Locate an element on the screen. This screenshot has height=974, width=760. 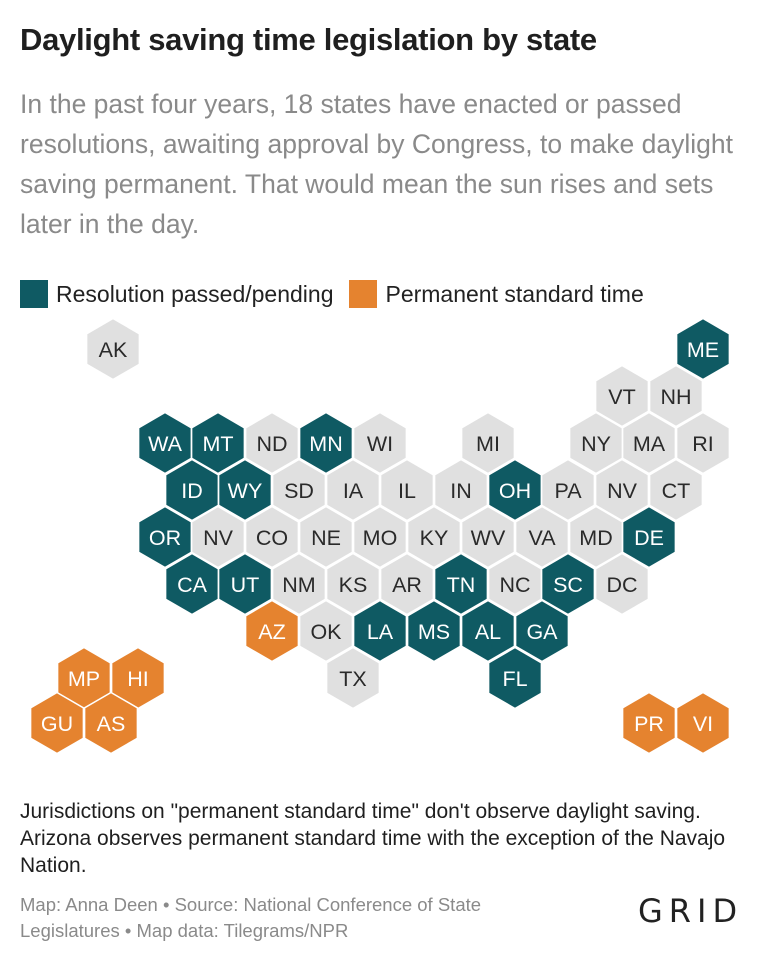
hex-tile-dc: DC is located at coordinates (622, 584).